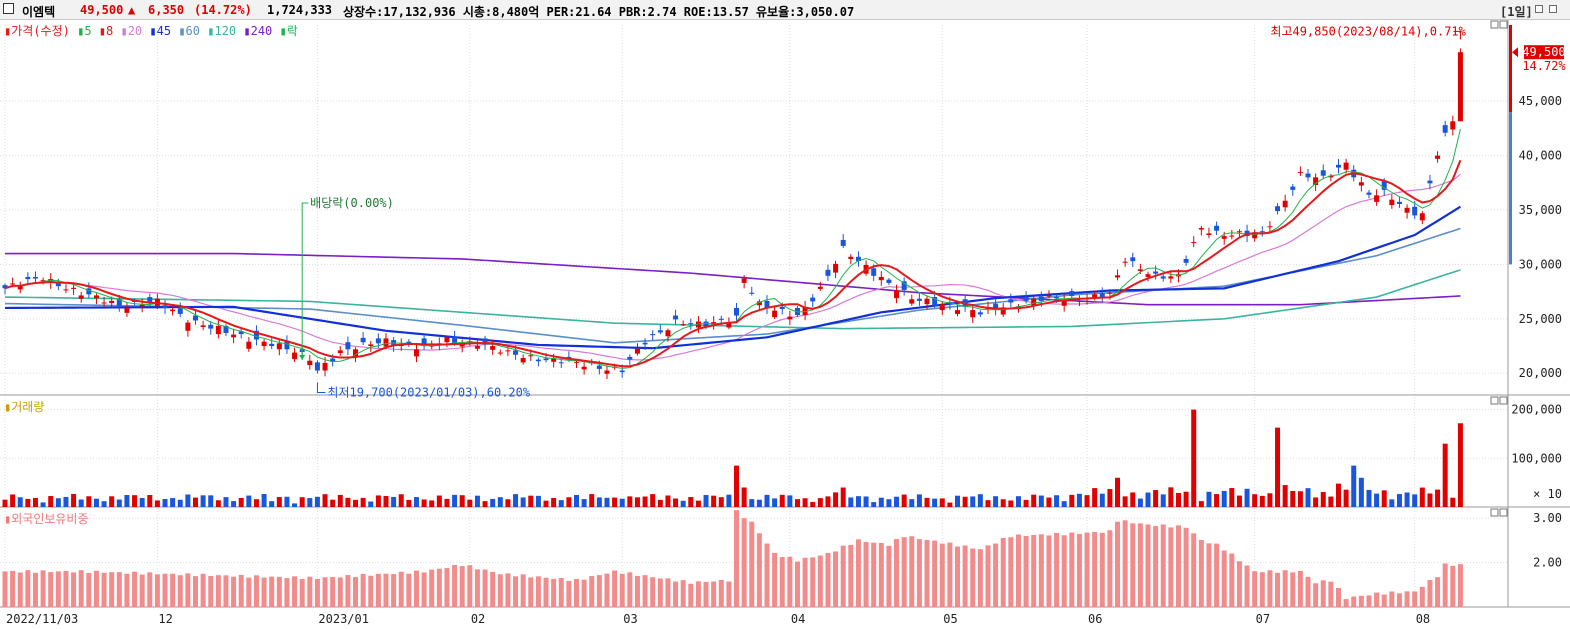 The height and width of the screenshot is (629, 1570). Describe the element at coordinates (39, 12) in the screenshot. I see `stock-name: 이엠텍` at that location.